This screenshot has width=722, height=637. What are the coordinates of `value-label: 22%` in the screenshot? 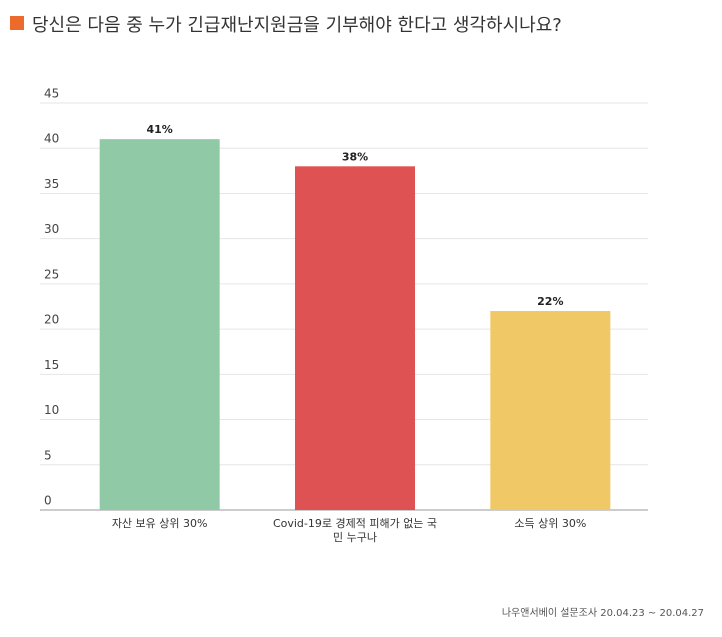 It's located at (550, 301).